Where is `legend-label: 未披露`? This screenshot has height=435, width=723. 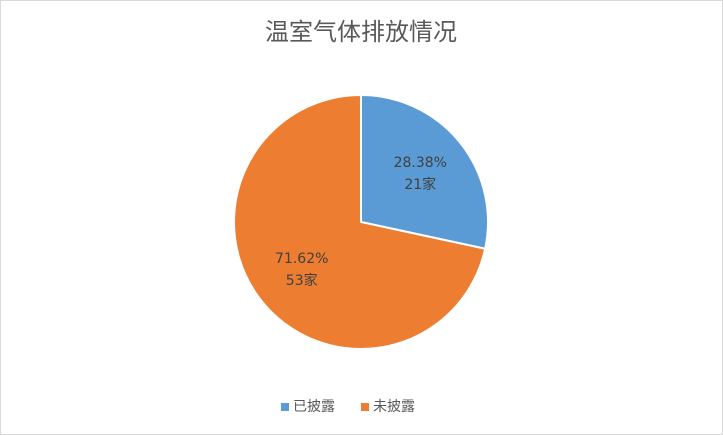 legend-label: 未披露 is located at coordinates (394, 407).